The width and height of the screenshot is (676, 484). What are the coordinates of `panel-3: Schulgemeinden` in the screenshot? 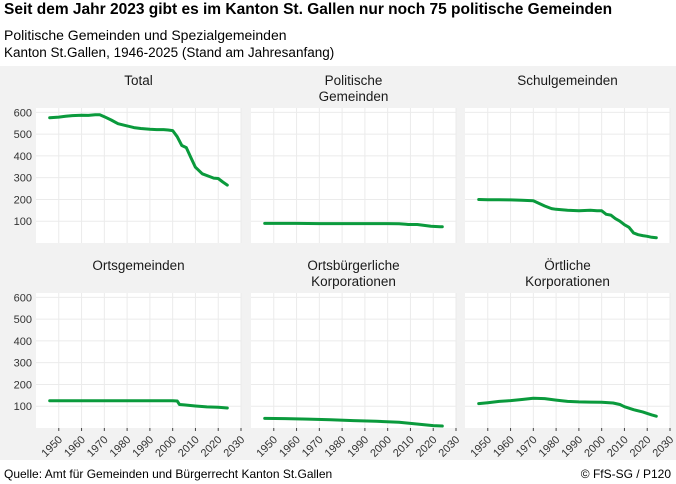 It's located at (568, 158).